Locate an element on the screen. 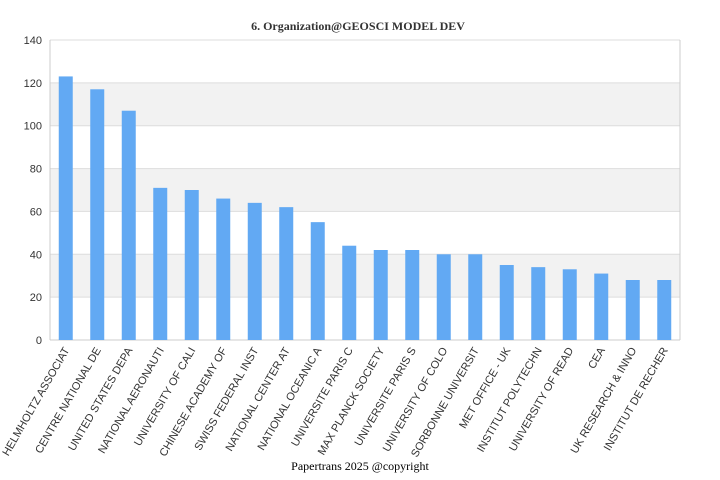 The image size is (720, 480). y-tick-label: 60 is located at coordinates (36, 212).